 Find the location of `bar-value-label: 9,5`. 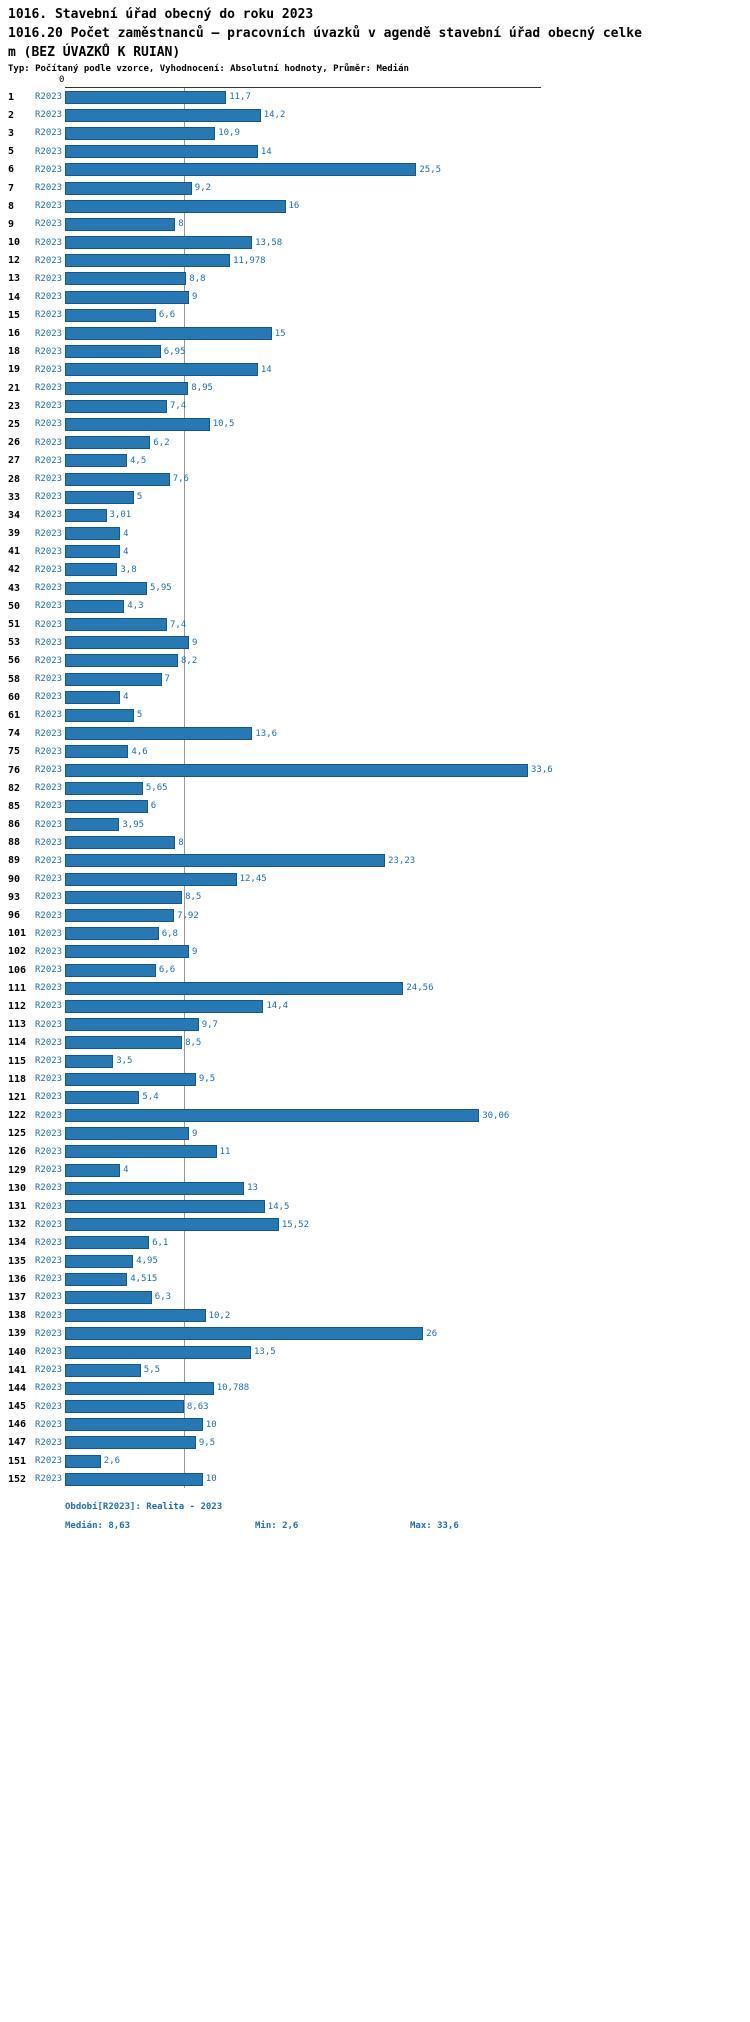

bar-value-label: 9,5 is located at coordinates (207, 1442).